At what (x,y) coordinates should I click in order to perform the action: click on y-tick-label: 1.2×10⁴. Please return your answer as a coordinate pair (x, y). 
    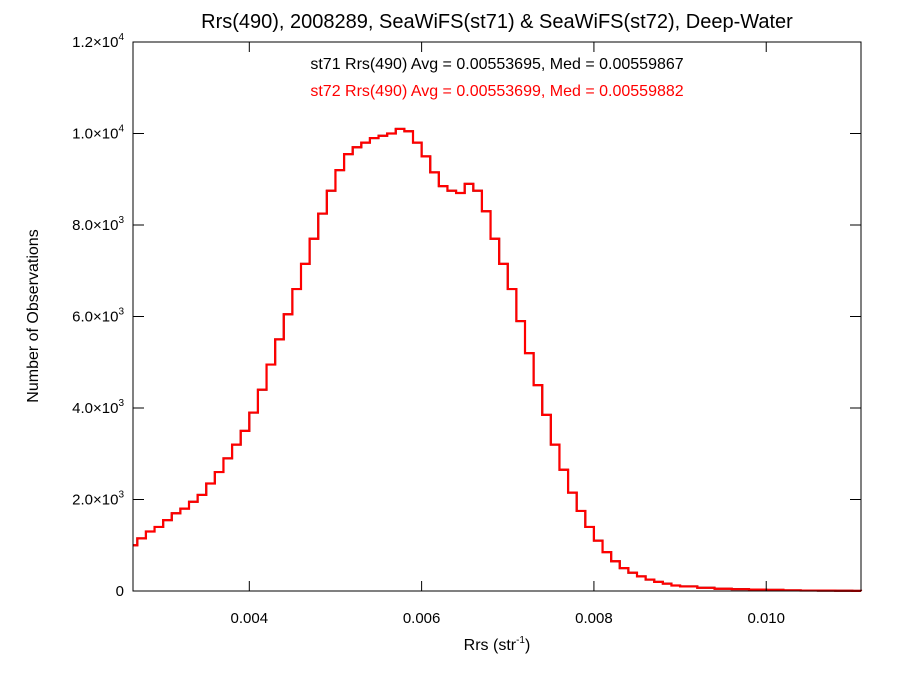
    Looking at the image, I should click on (98, 41).